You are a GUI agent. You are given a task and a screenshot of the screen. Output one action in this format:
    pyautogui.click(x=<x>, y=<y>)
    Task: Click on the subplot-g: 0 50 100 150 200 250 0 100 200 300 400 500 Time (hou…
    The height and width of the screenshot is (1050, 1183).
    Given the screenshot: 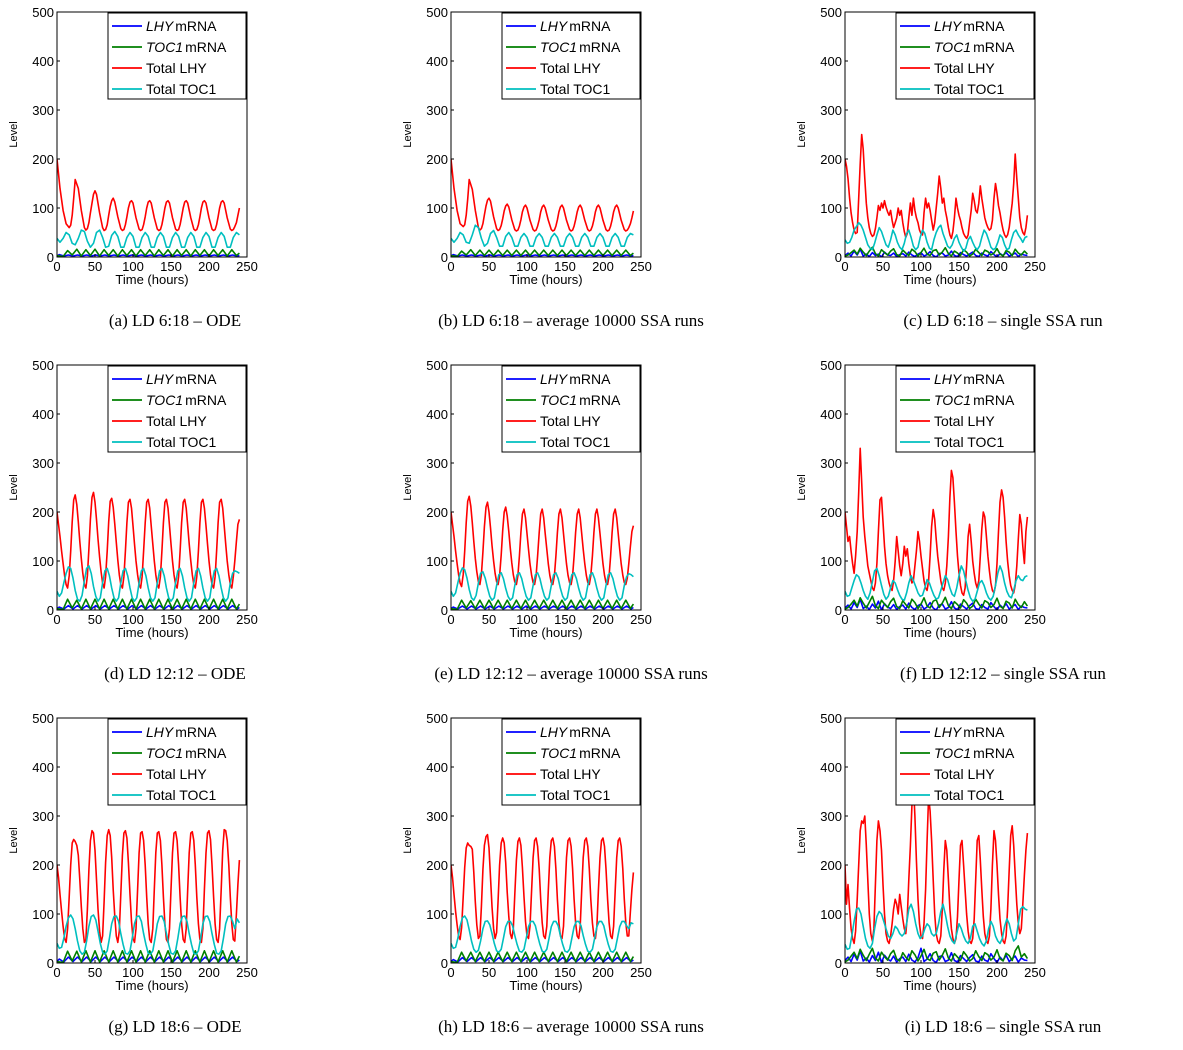 What is the action you would take?
    pyautogui.click(x=133, y=873)
    